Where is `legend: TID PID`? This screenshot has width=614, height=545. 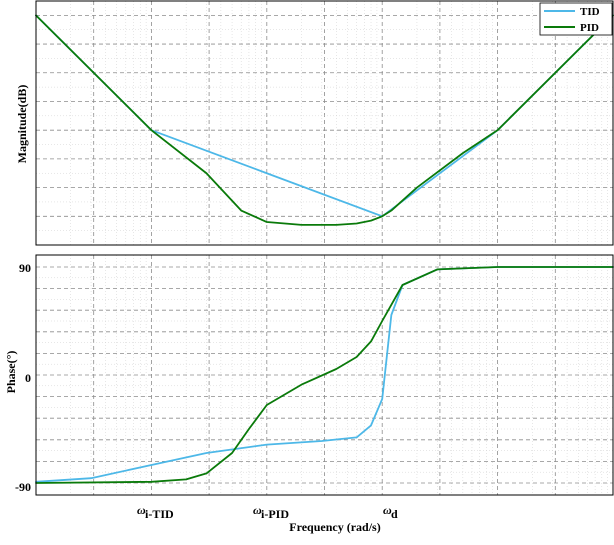
legend: TID PID is located at coordinates (576, 19).